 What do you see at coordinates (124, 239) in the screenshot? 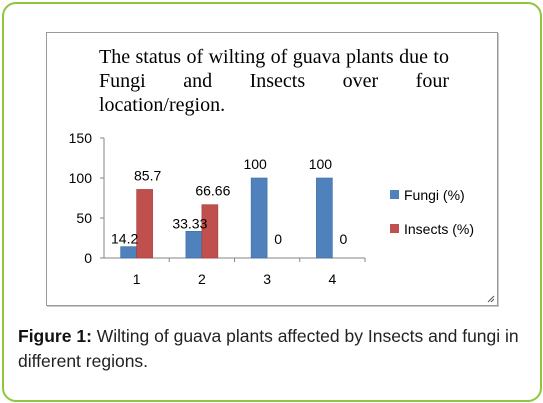
I see `data-label: 14.2` at bounding box center [124, 239].